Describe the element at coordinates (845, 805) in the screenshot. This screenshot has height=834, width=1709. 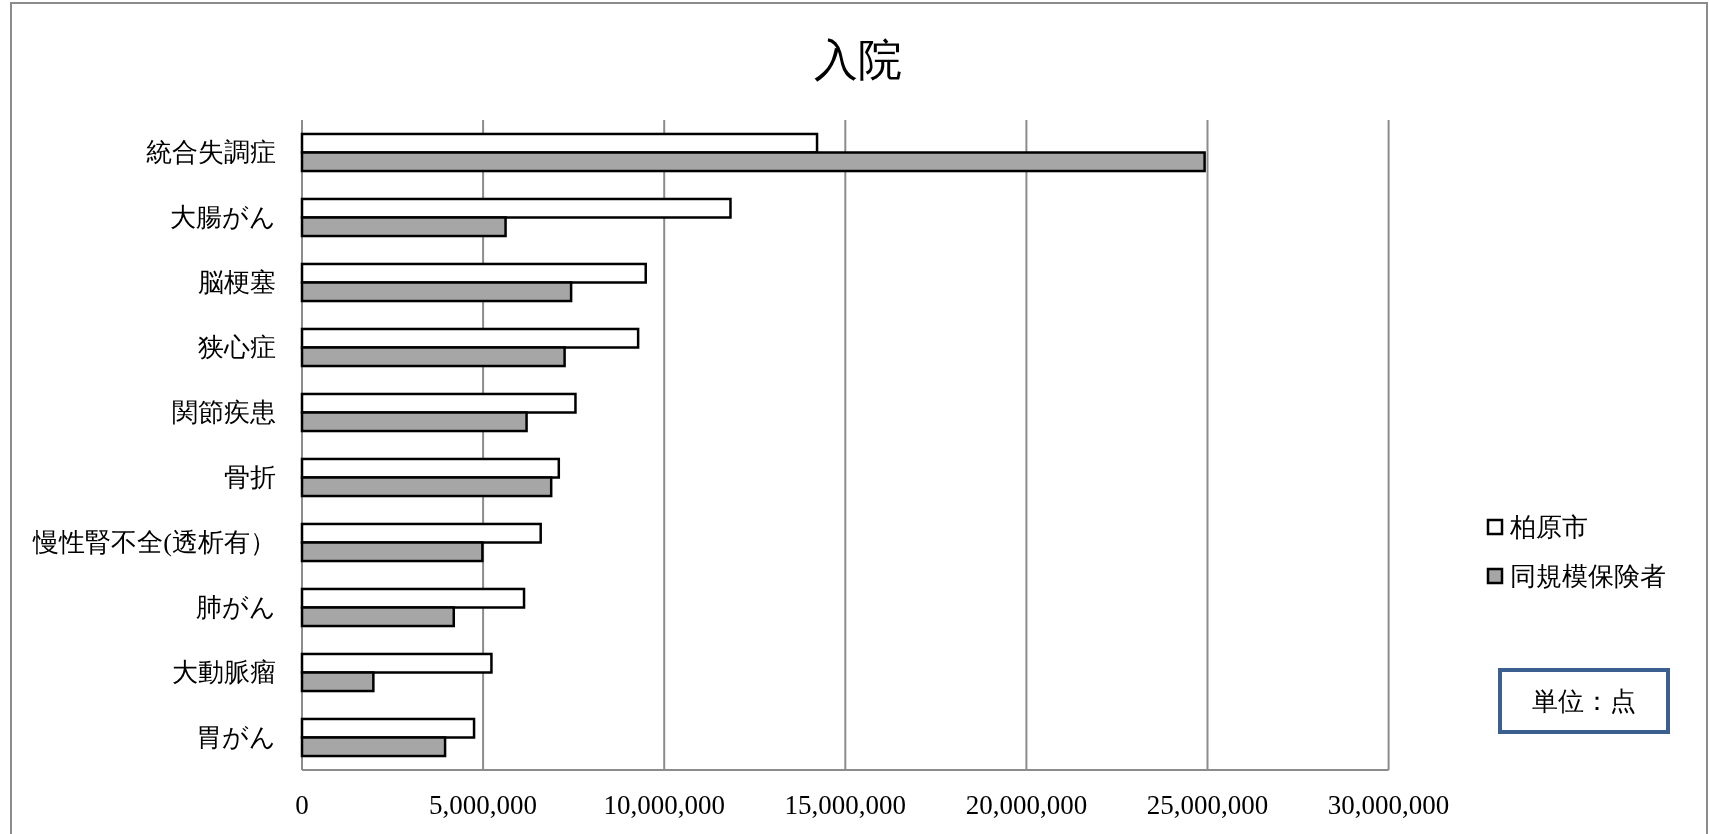
I see `x-tick-label: 15,000,000` at that location.